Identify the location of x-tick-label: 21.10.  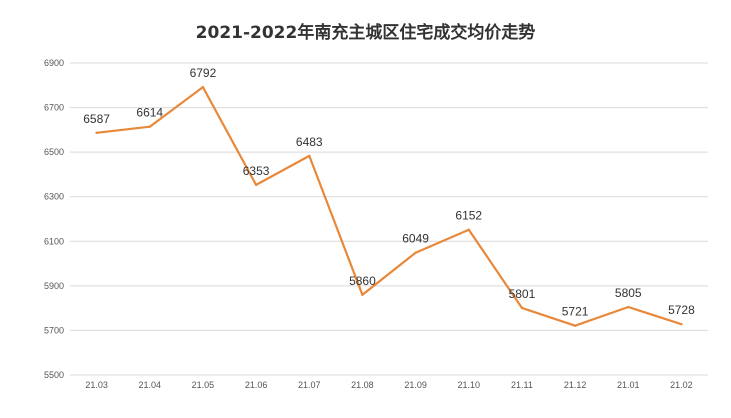
(468, 385).